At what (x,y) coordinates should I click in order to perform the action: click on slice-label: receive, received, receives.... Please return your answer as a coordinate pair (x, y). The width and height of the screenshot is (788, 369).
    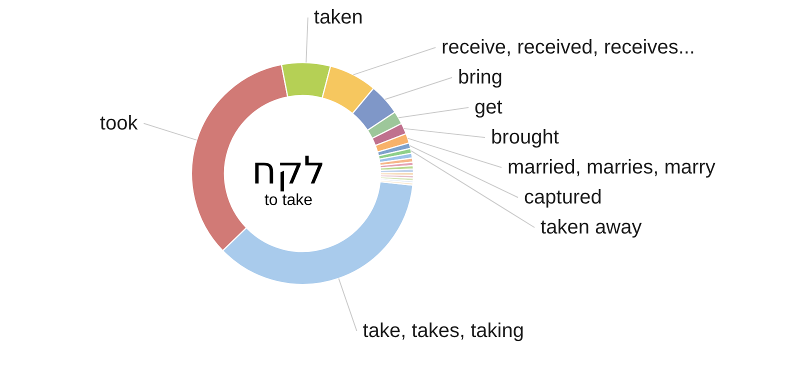
    Looking at the image, I should click on (568, 47).